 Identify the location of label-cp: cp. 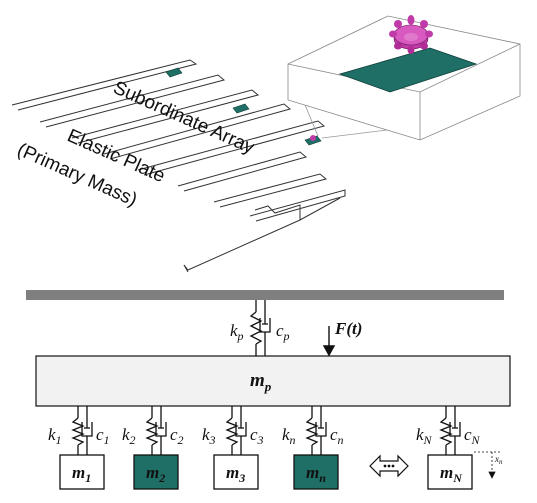
(283, 332).